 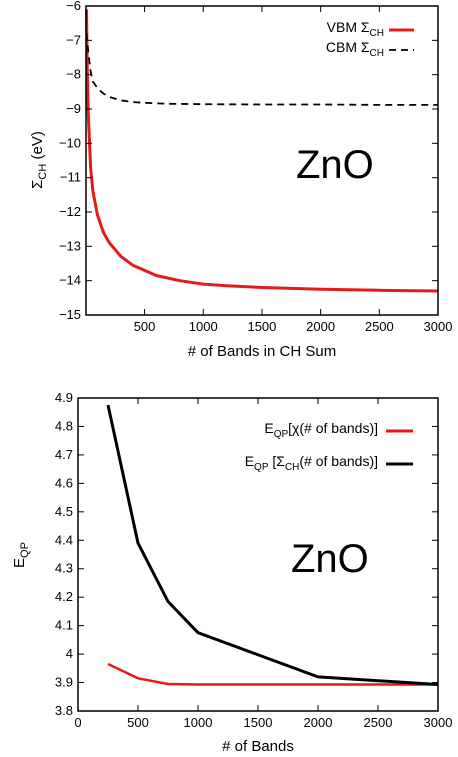 I want to click on top-y-tick-label: −13, so click(x=70, y=245).